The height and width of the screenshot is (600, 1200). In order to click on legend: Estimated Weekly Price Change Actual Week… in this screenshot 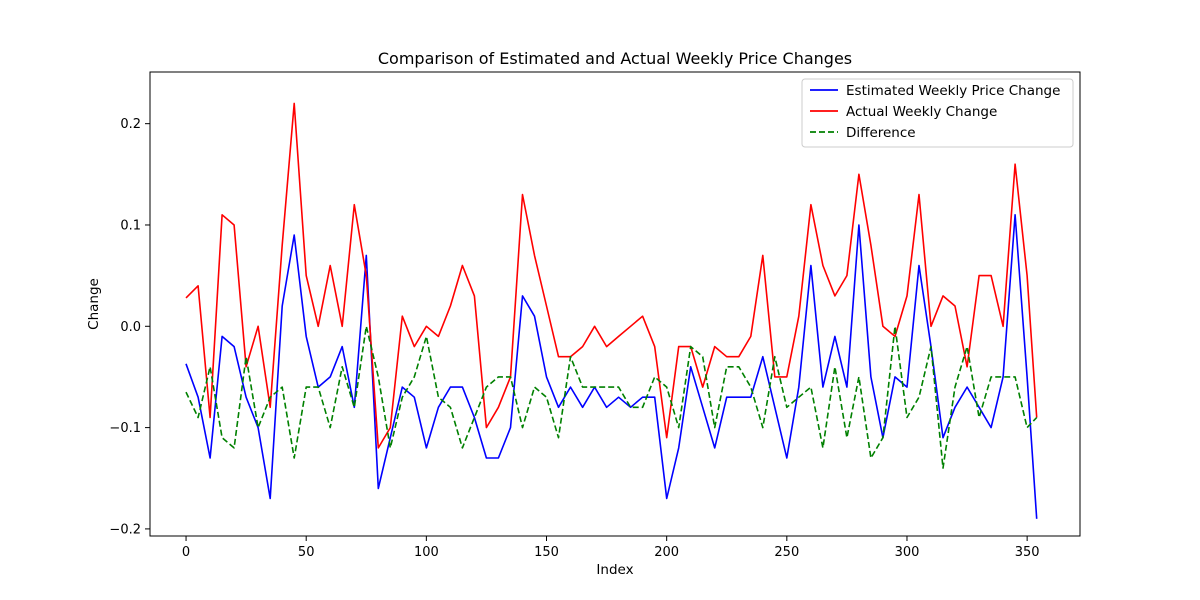, I will do `click(937, 113)`.